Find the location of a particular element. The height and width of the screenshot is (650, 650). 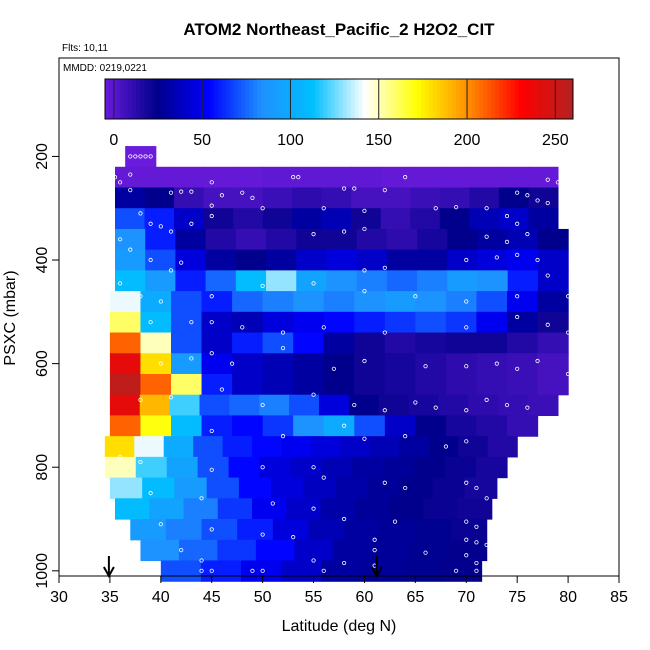

x-tick-label: 45 is located at coordinates (212, 597).